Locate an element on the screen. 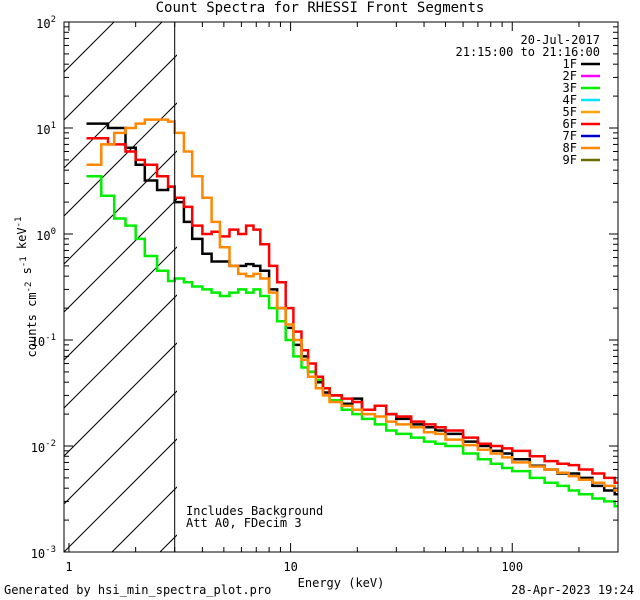  legend-label-8F: 8F is located at coordinates (570, 148).